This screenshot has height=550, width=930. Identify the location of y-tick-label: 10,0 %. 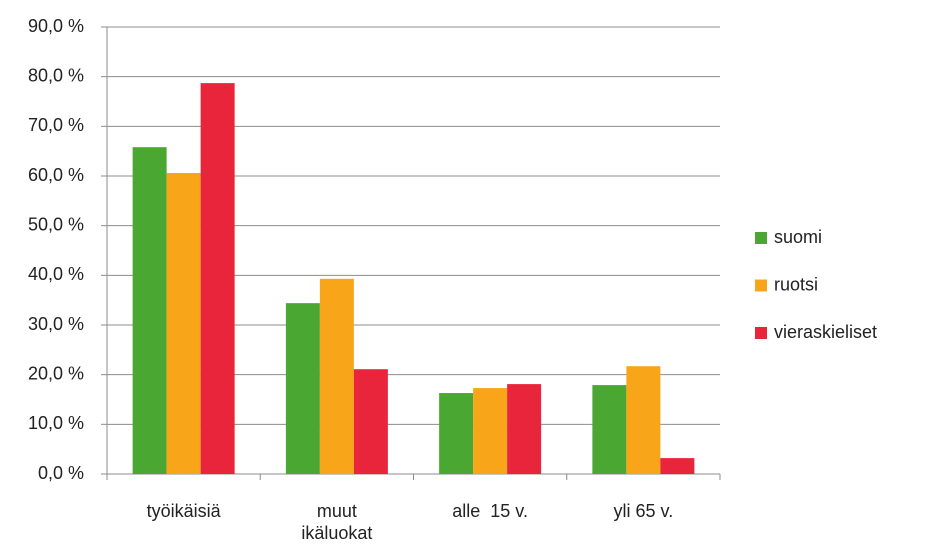
(56, 423).